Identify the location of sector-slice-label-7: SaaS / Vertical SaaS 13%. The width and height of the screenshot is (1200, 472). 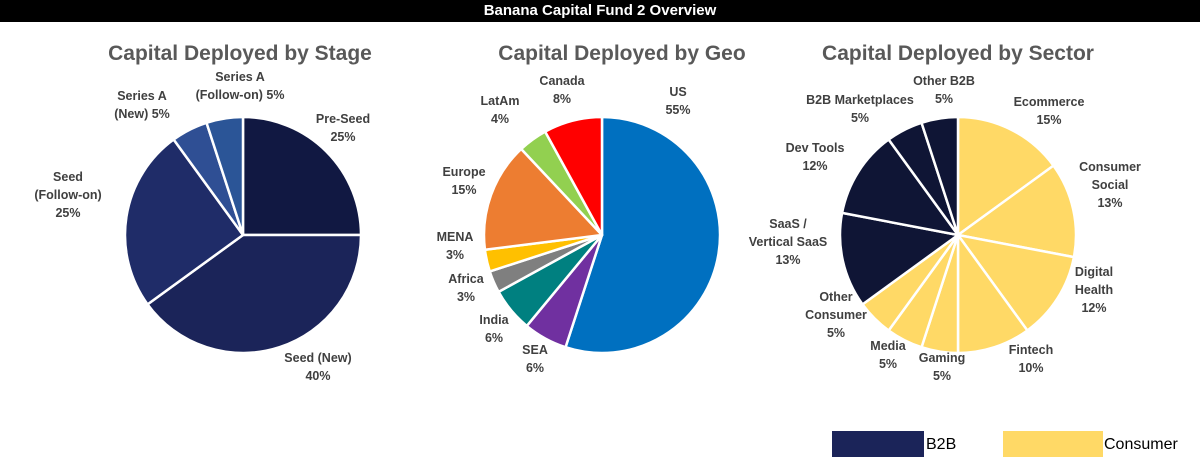
(788, 242).